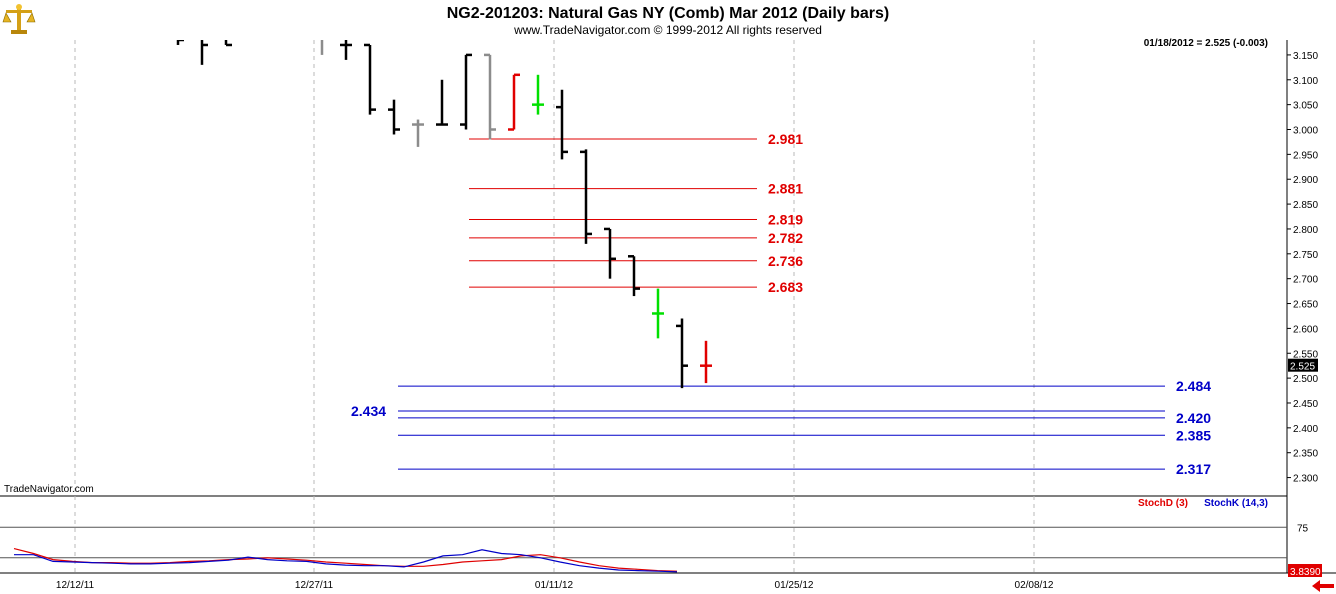 Image resolution: width=1336 pixels, height=594 pixels. I want to click on resistance-label: 2.881, so click(785, 189).